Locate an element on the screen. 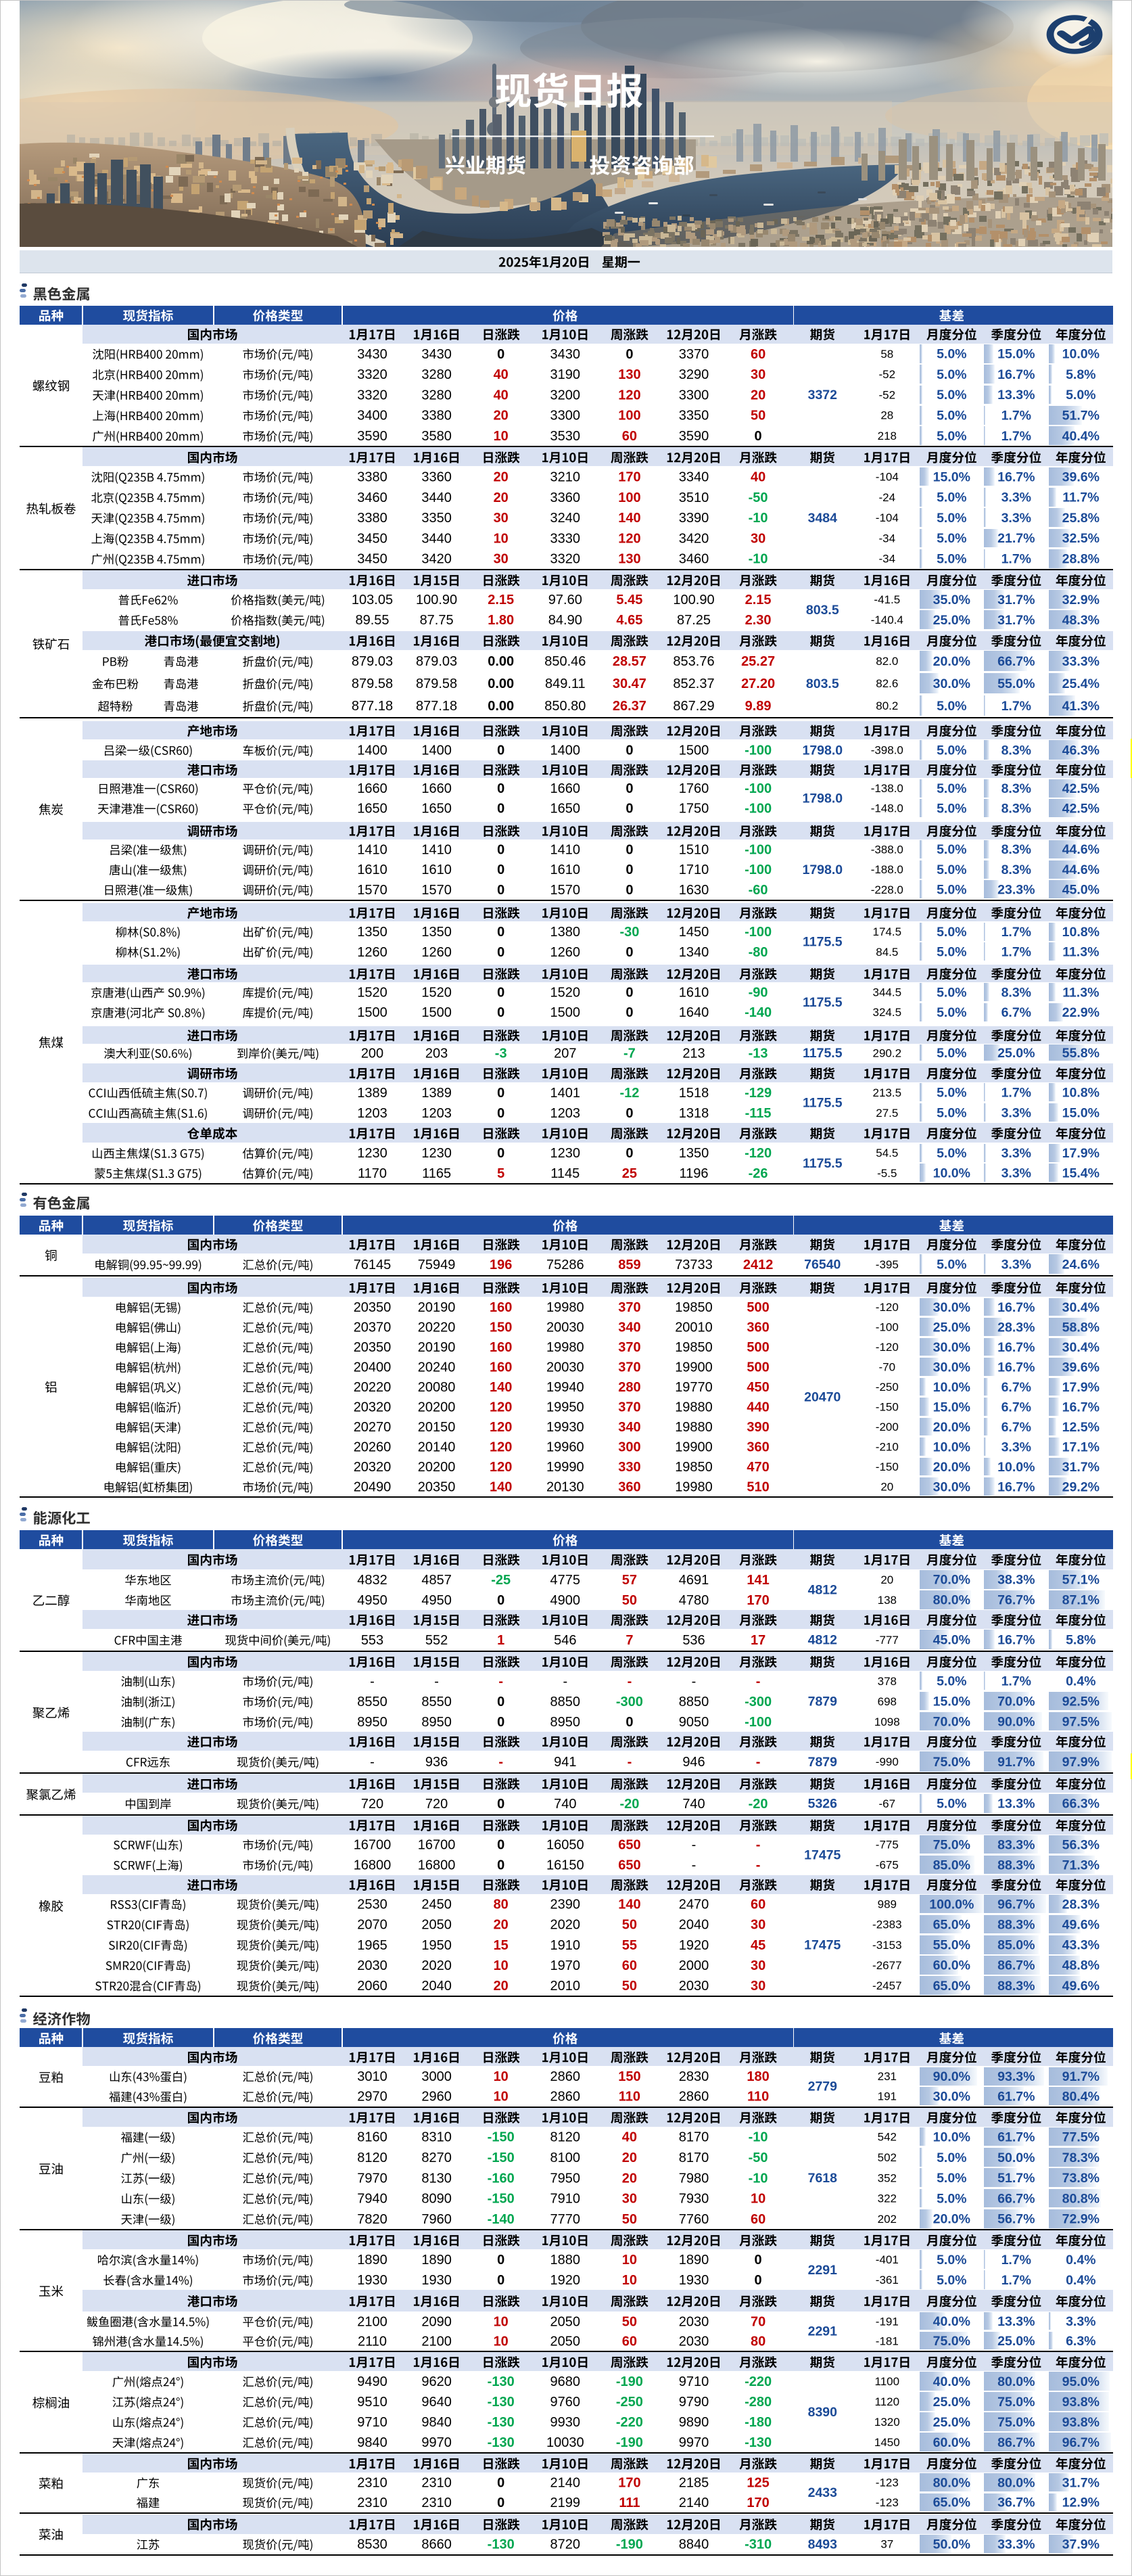 Image resolution: width=1132 pixels, height=2576 pixels. svg-text: -675 is located at coordinates (887, 1865).